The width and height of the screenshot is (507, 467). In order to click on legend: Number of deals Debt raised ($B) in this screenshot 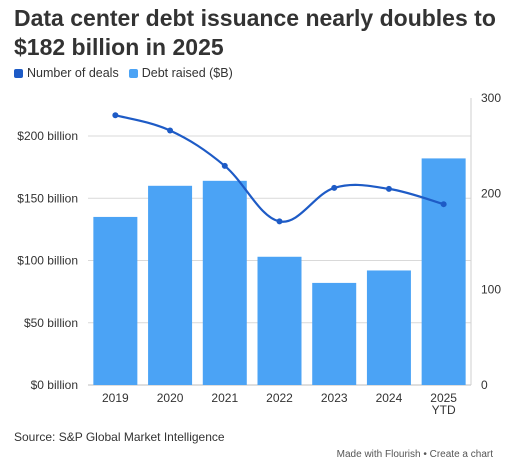, I will do `click(128, 73)`.